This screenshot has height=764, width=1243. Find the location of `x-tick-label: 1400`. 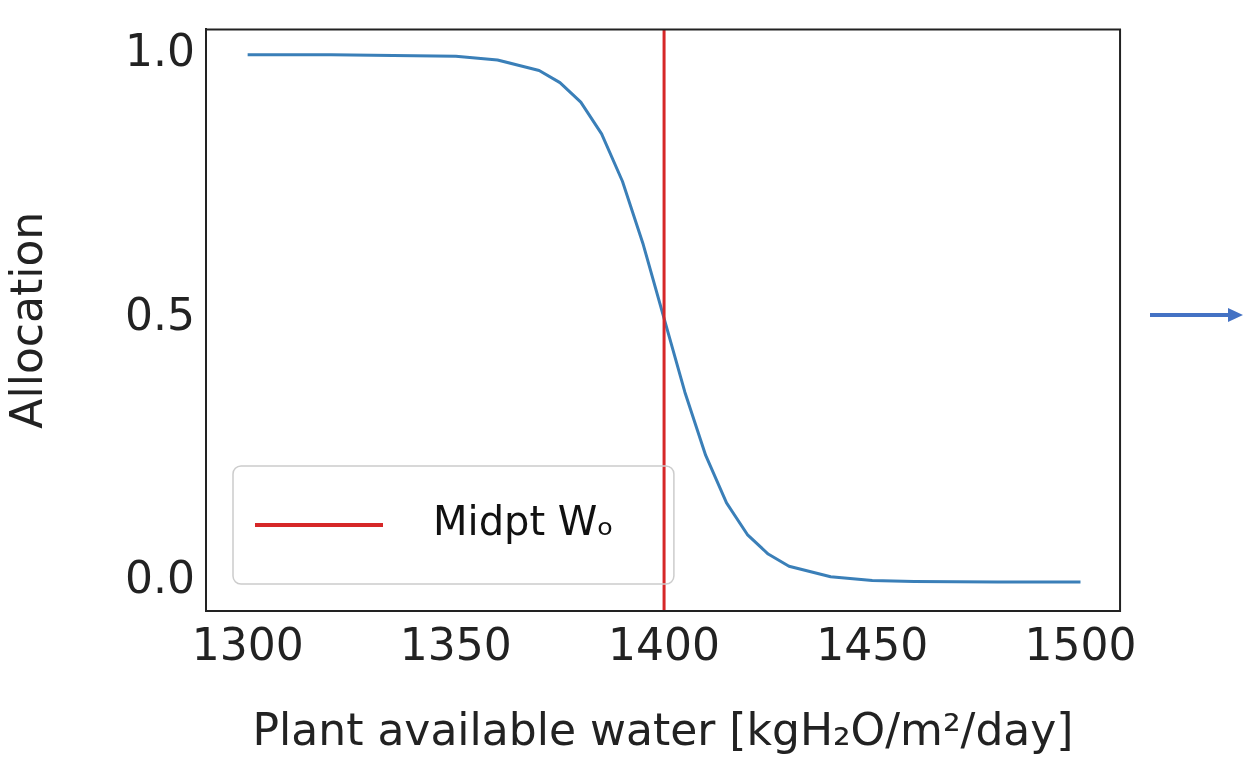

x-tick-label: 1400 is located at coordinates (664, 644).